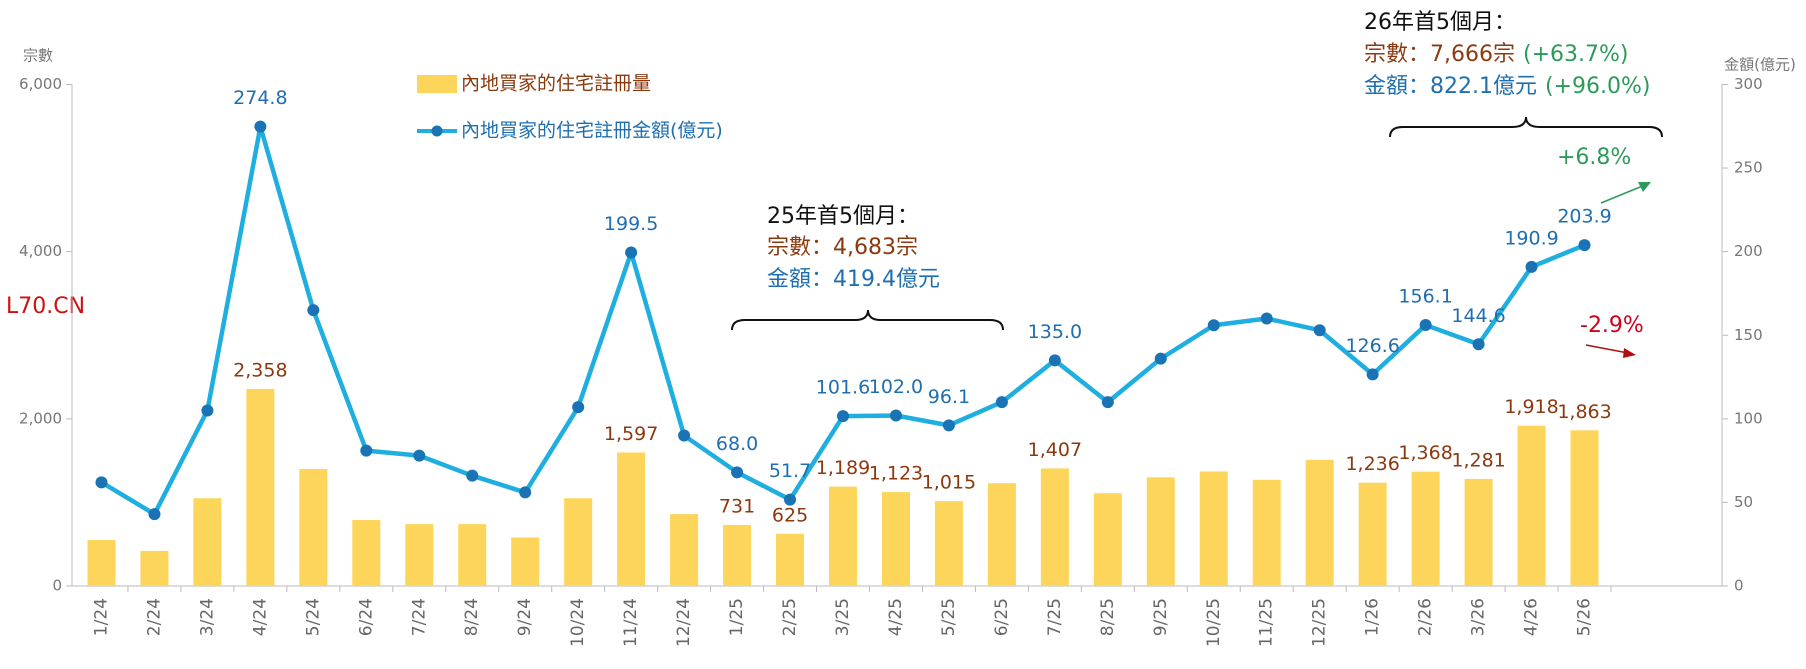 The height and width of the screenshot is (669, 1806). Describe the element at coordinates (1748, 418) in the screenshot. I see `y2-tick-label: 100` at that location.